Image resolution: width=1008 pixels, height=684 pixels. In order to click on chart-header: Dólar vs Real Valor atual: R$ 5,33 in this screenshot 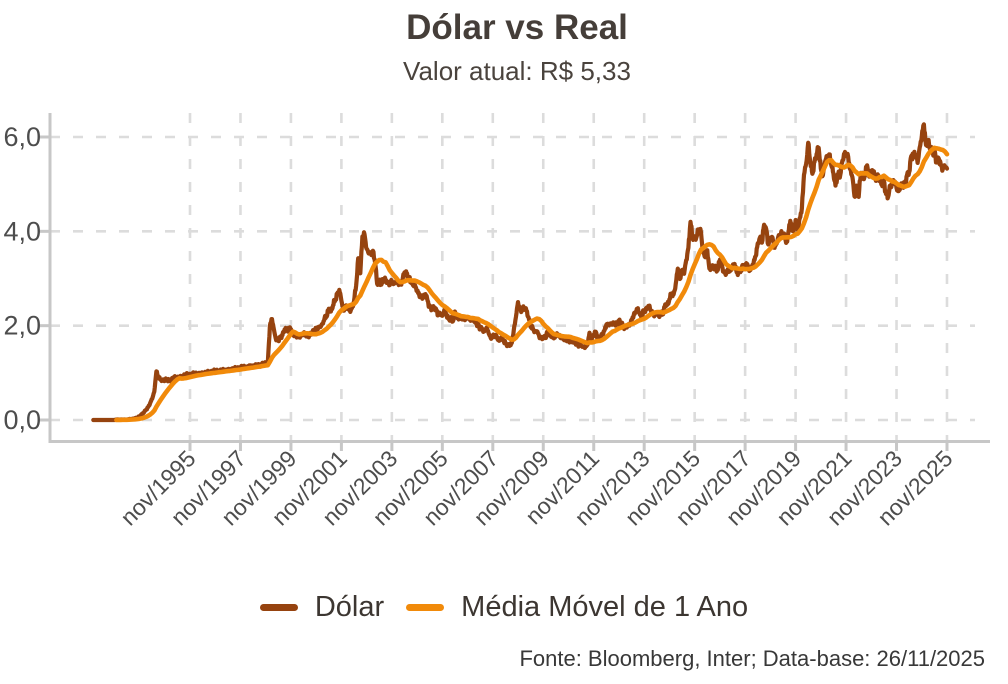, I will do `click(504, 47)`.